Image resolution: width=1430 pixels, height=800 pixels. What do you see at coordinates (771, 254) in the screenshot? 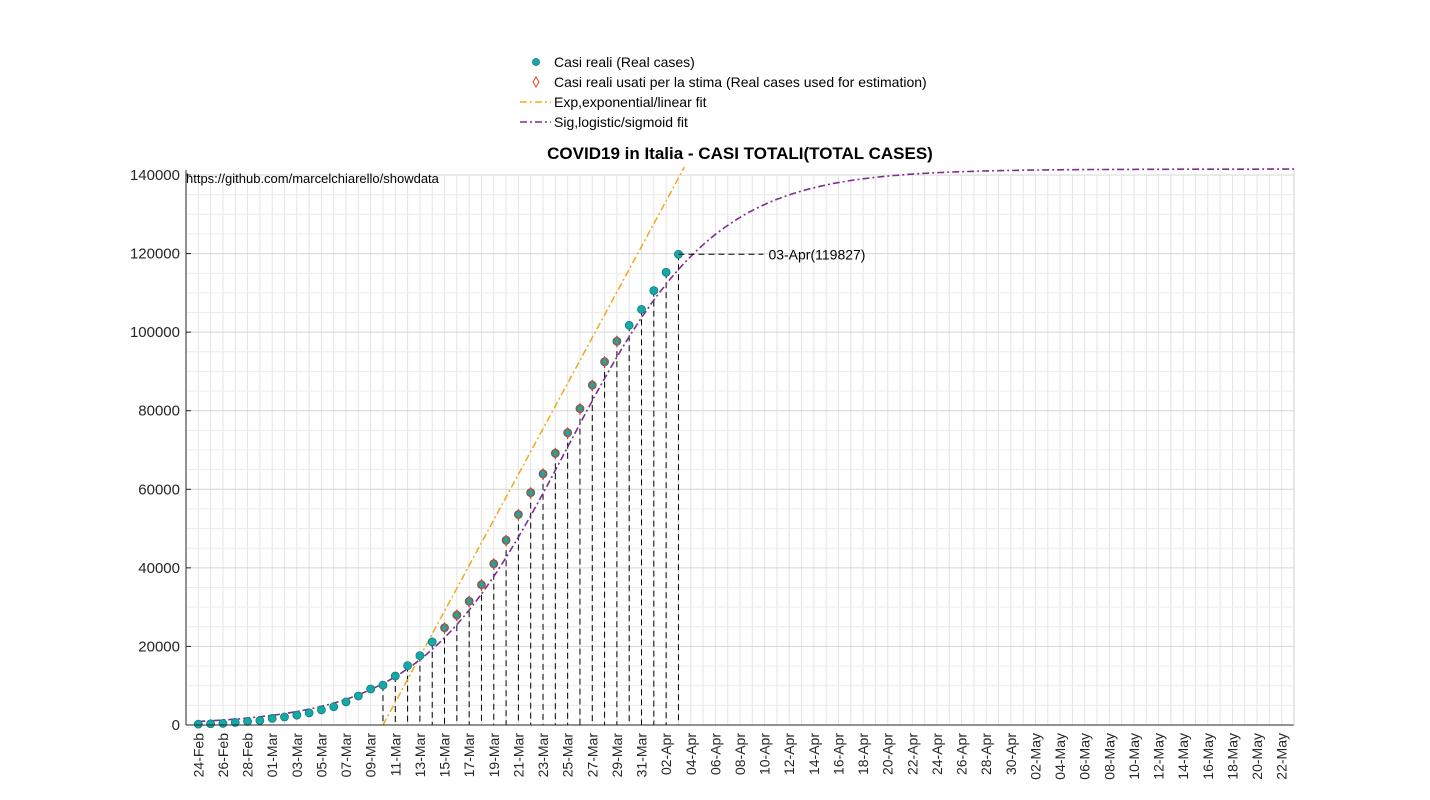
I see `annotation: 03-Apr(119827)` at bounding box center [771, 254].